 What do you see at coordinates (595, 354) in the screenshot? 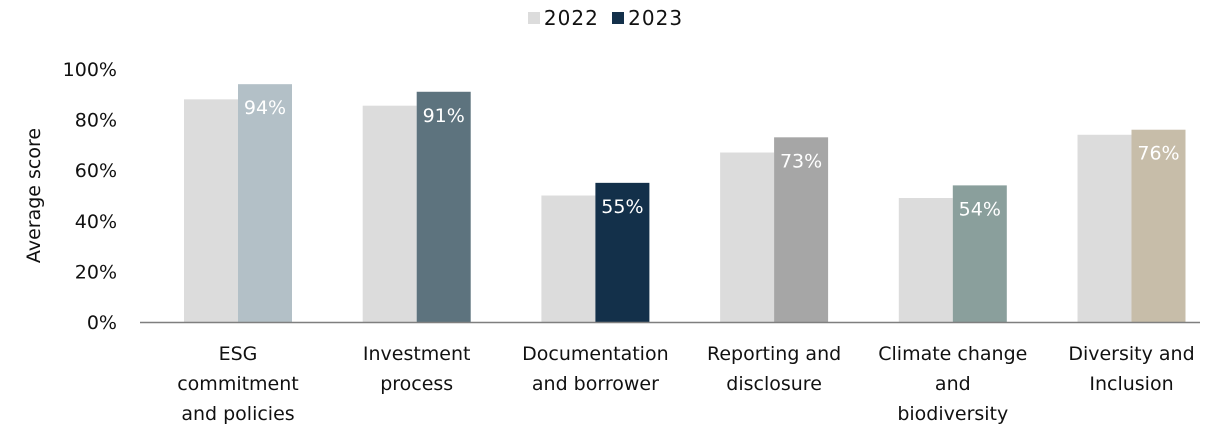
I see `x-category-label-line: Documentation` at bounding box center [595, 354].